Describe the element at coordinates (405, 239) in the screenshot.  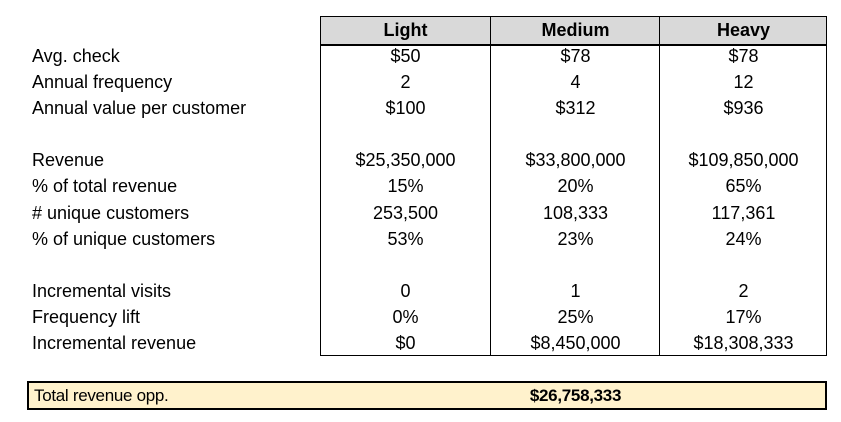
I see `cell: 53%` at that location.